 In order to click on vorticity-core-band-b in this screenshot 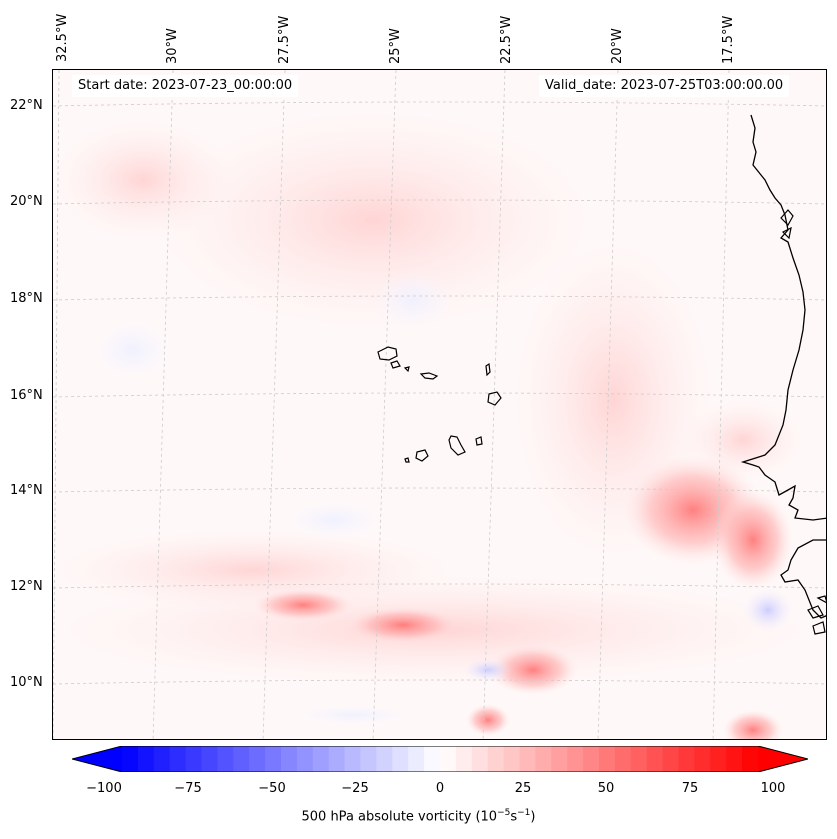, I will do `click(303, 605)`.